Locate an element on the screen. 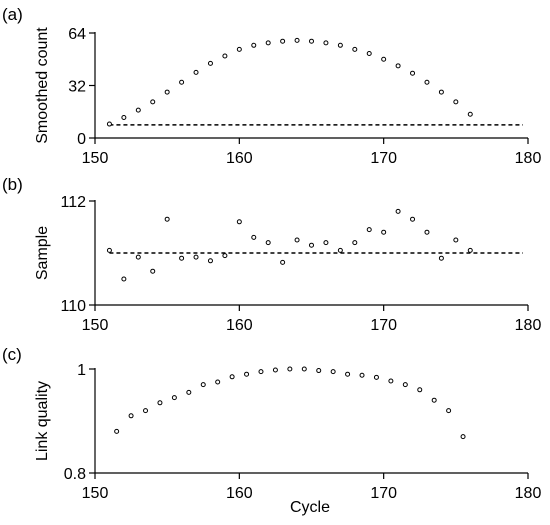 The image size is (550, 525). x-axis-label: Cycle is located at coordinates (310, 507).